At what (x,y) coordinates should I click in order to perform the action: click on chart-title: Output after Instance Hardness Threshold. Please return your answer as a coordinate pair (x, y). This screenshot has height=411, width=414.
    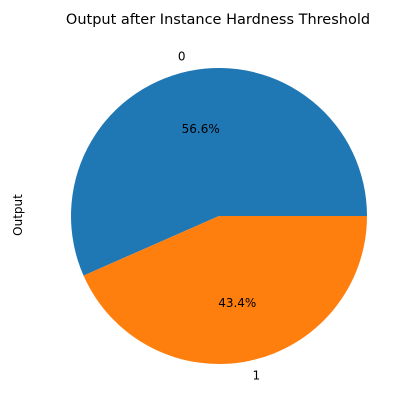
    Looking at the image, I should click on (218, 20).